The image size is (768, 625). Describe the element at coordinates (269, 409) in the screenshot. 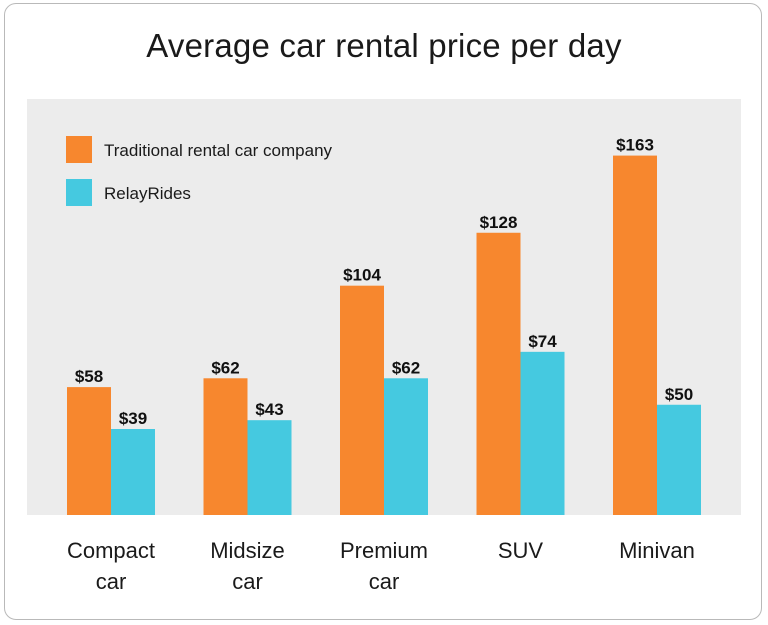

I see `value-label-relayrides-1: $43` at that location.